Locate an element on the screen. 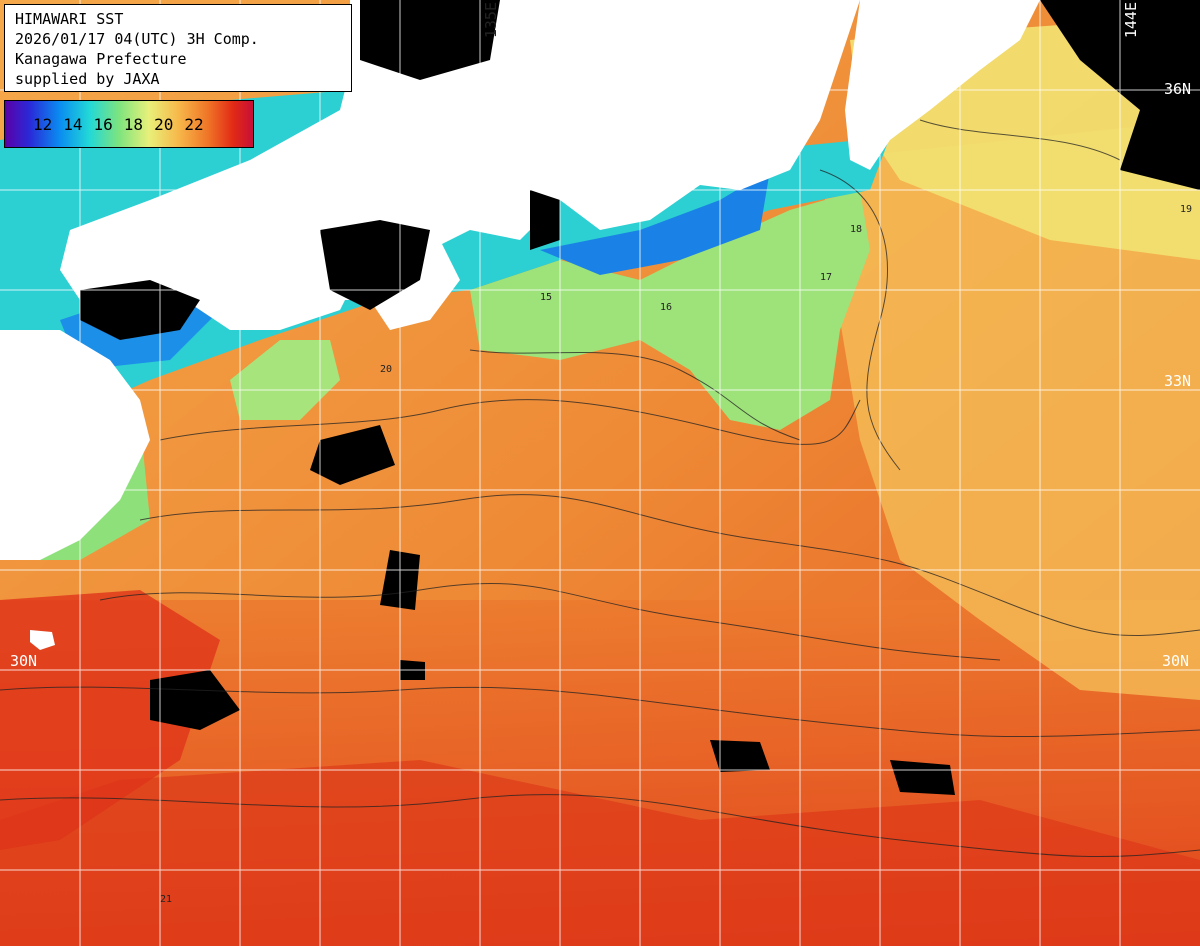 Image resolution: width=1200 pixels, height=946 pixels. scale-tick-22: 22 is located at coordinates (194, 124).